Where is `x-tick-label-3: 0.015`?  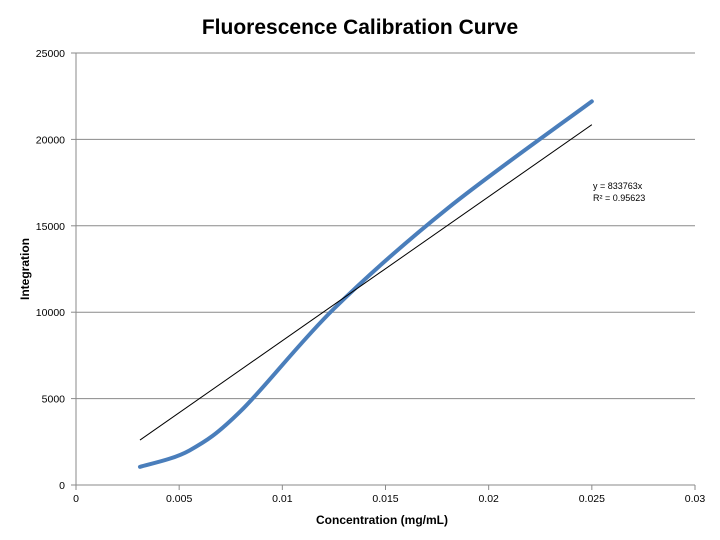 x-tick-label-3: 0.015 is located at coordinates (385, 499).